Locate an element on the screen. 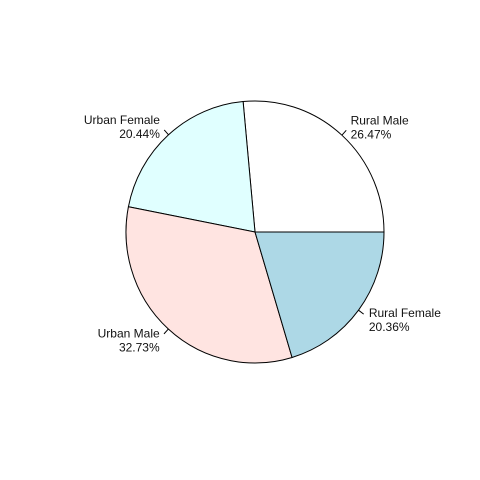  pie-label: Rural Female 20.36% is located at coordinates (405, 320).